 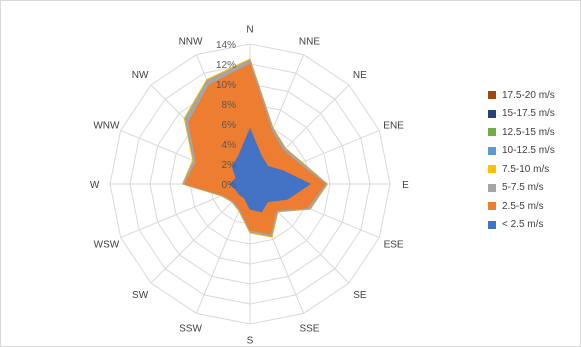 What do you see at coordinates (250, 340) in the screenshot?
I see `direction-label-s: S` at bounding box center [250, 340].